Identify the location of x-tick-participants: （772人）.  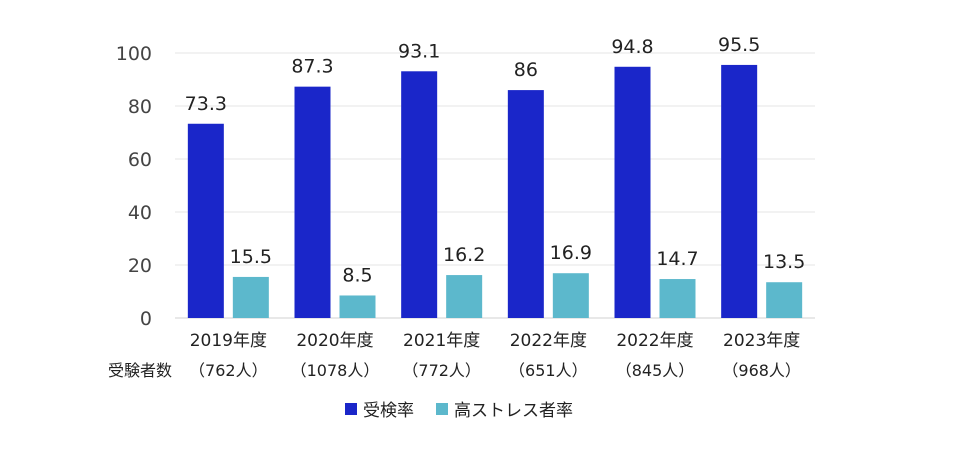
(441, 370).